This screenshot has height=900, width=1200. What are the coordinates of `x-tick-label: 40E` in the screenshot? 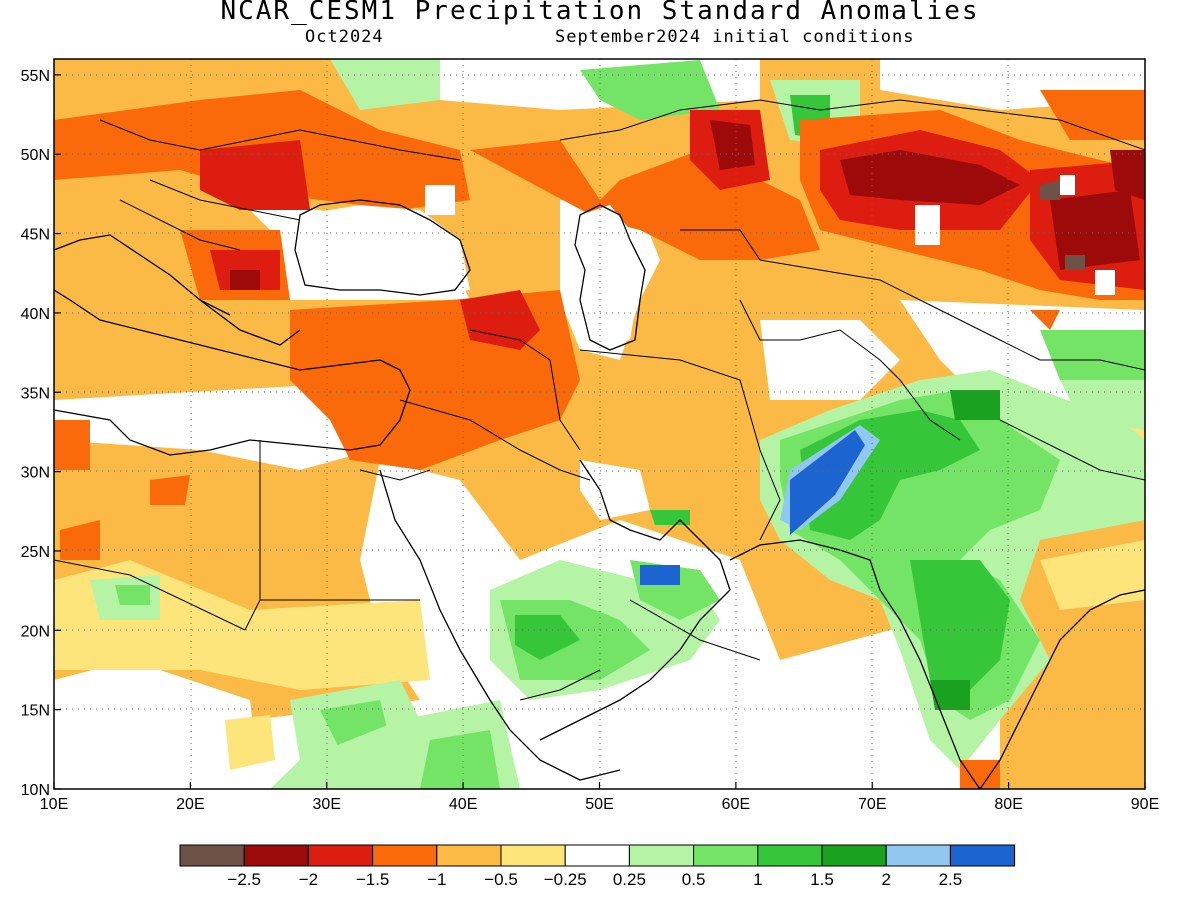 It's located at (463, 804).